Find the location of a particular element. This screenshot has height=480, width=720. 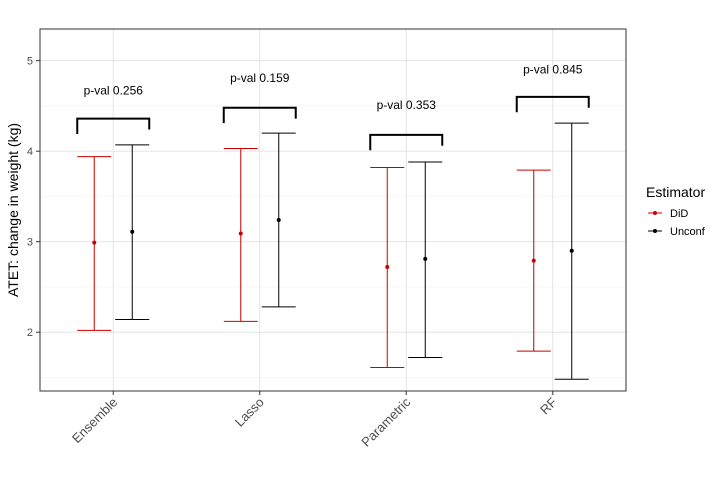

x-tick-label: Parametric is located at coordinates (385, 421).